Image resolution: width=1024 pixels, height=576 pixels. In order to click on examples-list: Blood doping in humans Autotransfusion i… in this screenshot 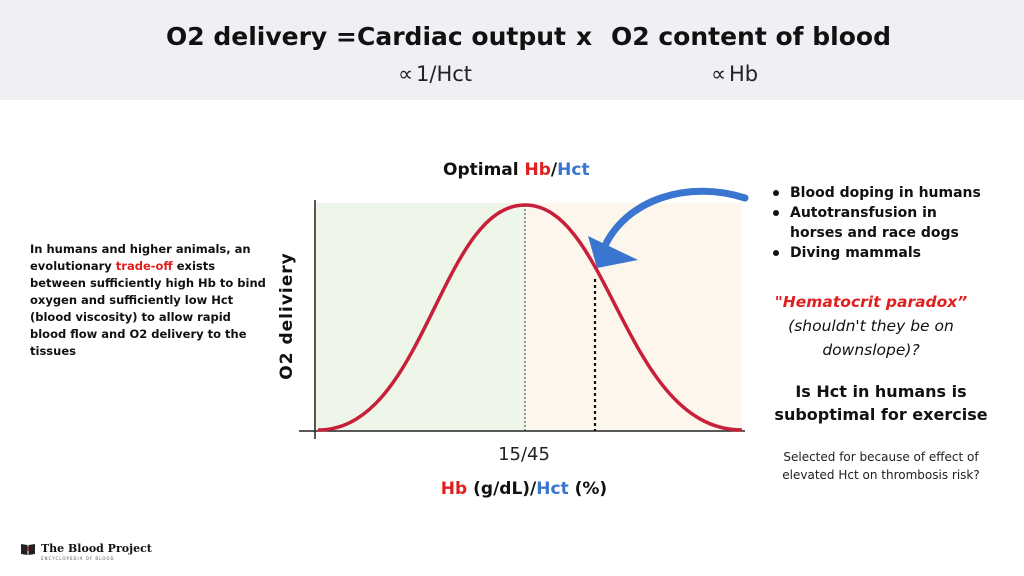, I will do `click(881, 223)`.